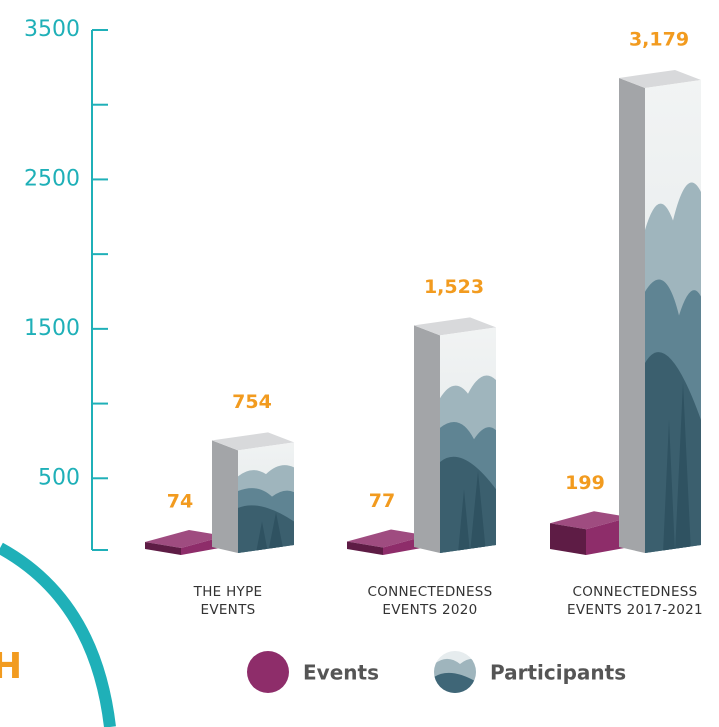  Describe the element at coordinates (52, 328) in the screenshot. I see `y-tick-label: 1500` at that location.